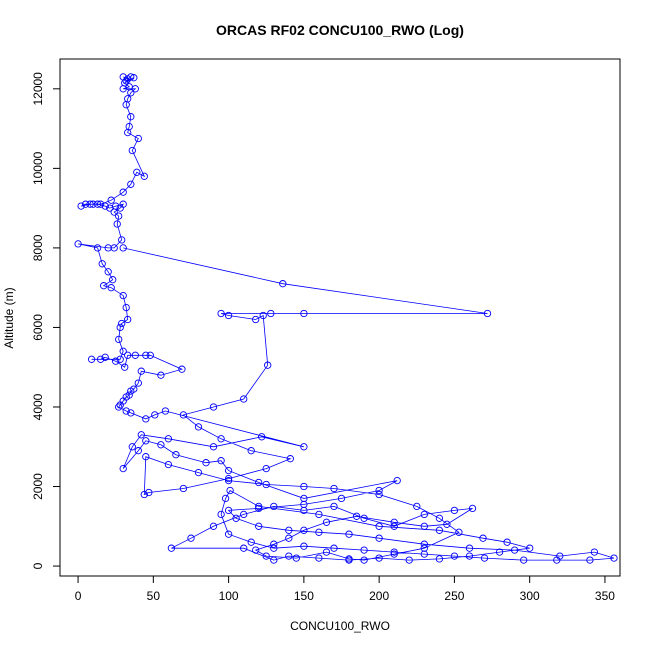  Describe the element at coordinates (78, 596) in the screenshot. I see `x-tick-label: 0` at that location.